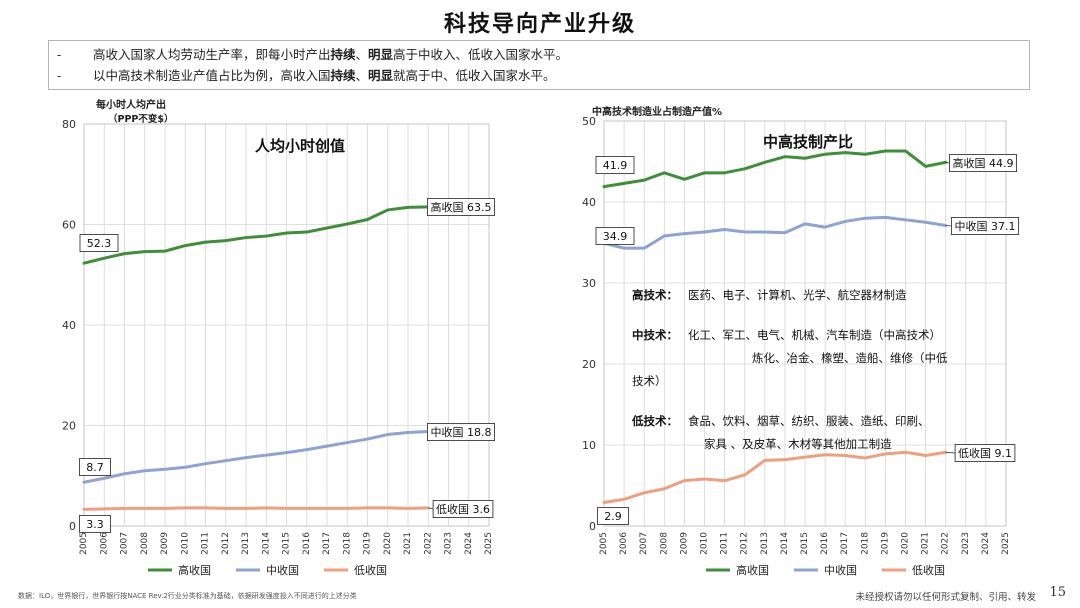 This screenshot has height=608, width=1080. I want to click on x-tick-label: 2021, so click(926, 543).